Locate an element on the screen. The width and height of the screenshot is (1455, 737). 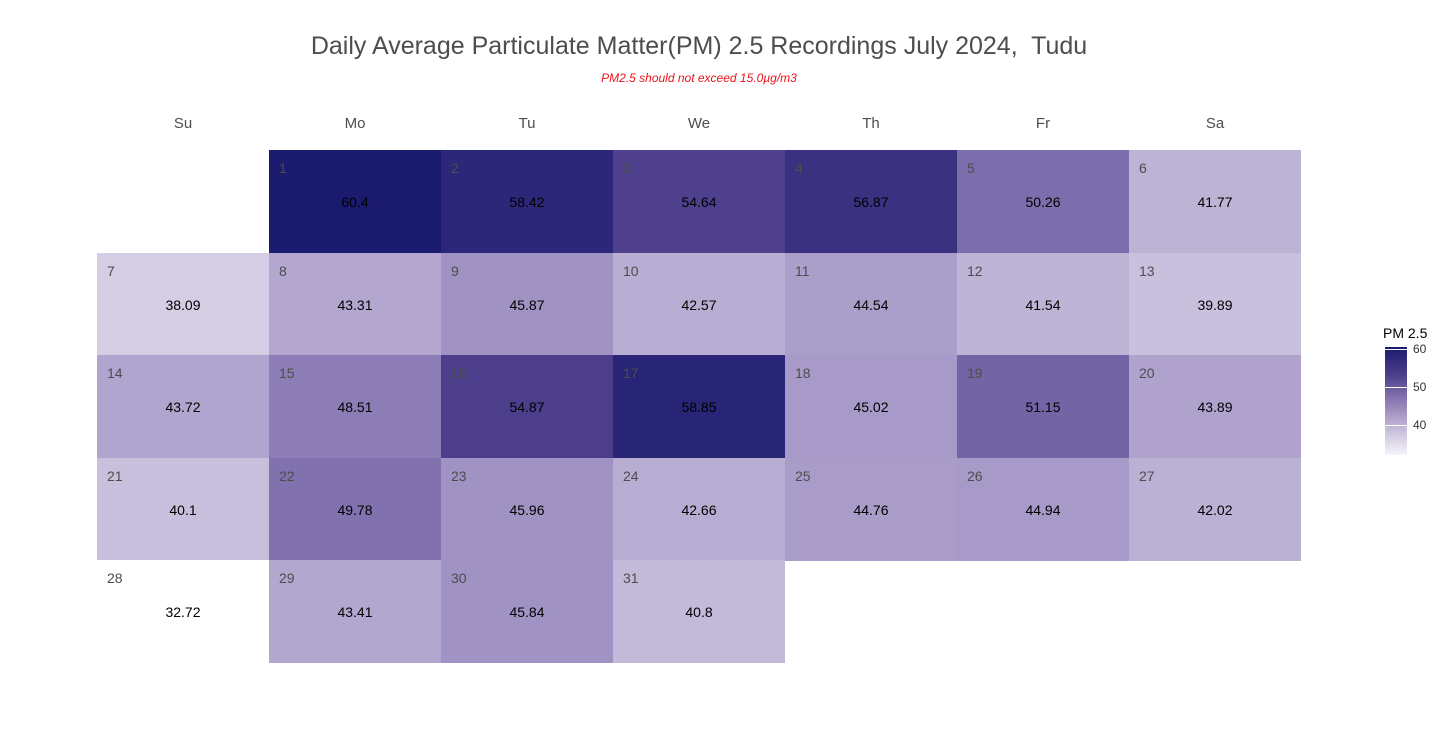
pm25-value-label: 60.4 is located at coordinates (355, 202).